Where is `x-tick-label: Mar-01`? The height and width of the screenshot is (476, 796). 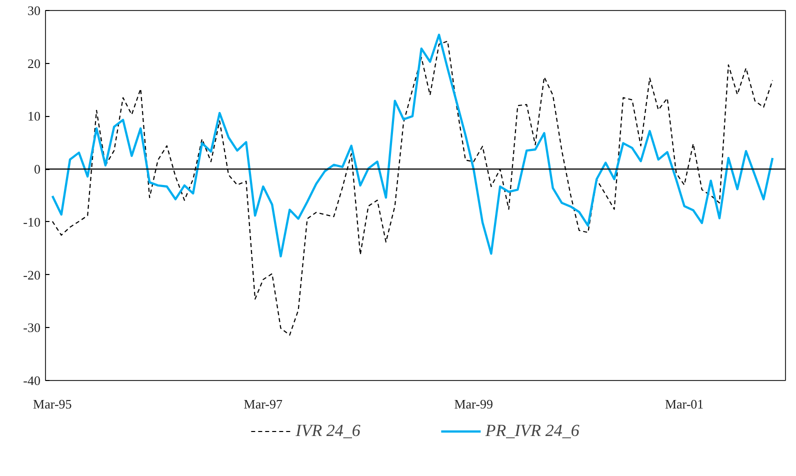
x-tick-label: Mar-01 is located at coordinates (684, 404).